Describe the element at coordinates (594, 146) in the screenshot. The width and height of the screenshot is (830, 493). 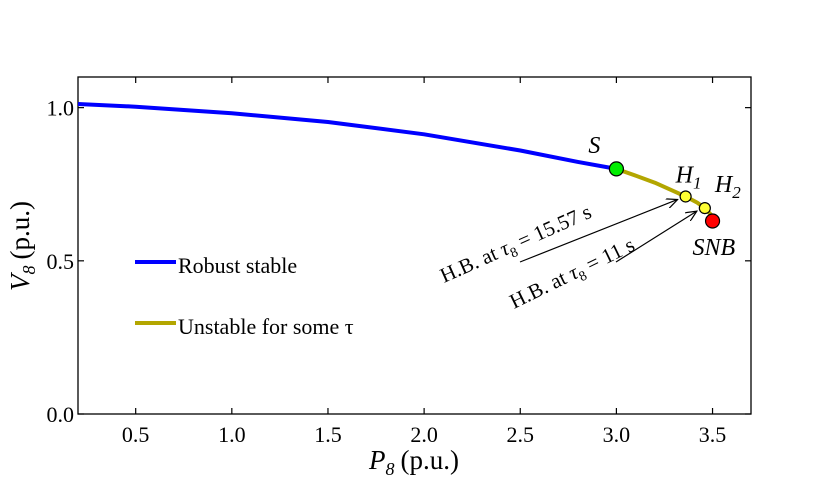
I see `point-label-s: S` at that location.